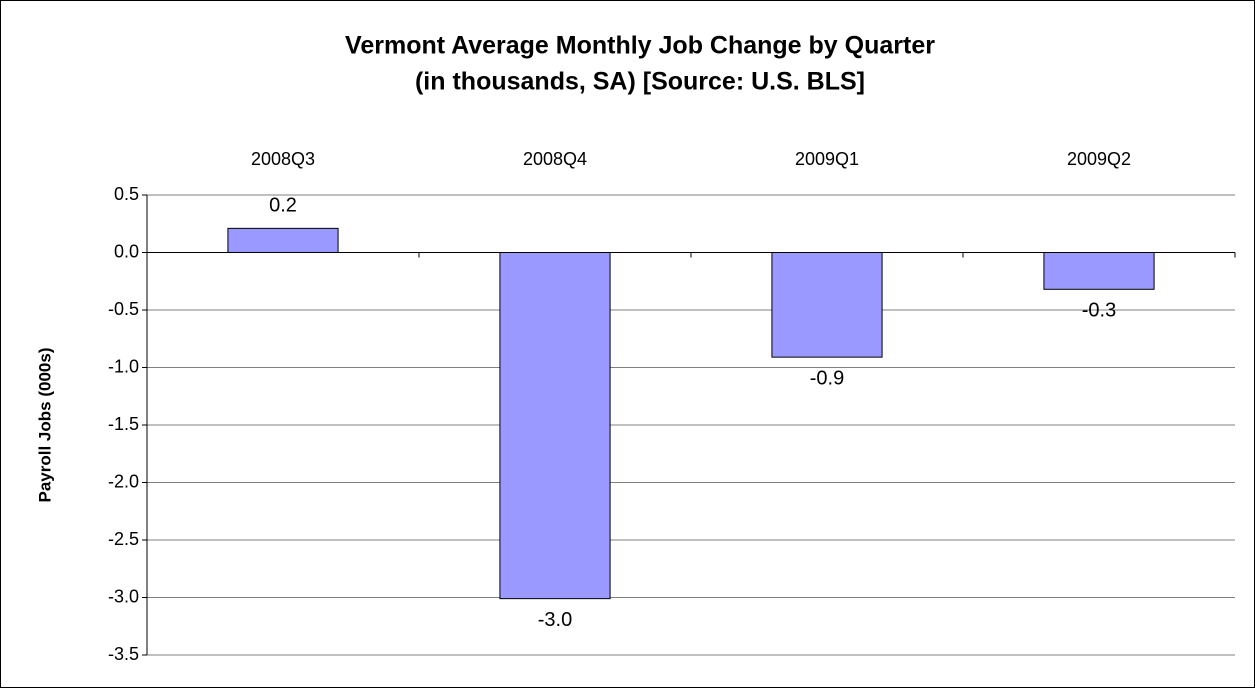 The height and width of the screenshot is (688, 1255). Describe the element at coordinates (1099, 311) in the screenshot. I see `data-label: -0.3` at that location.